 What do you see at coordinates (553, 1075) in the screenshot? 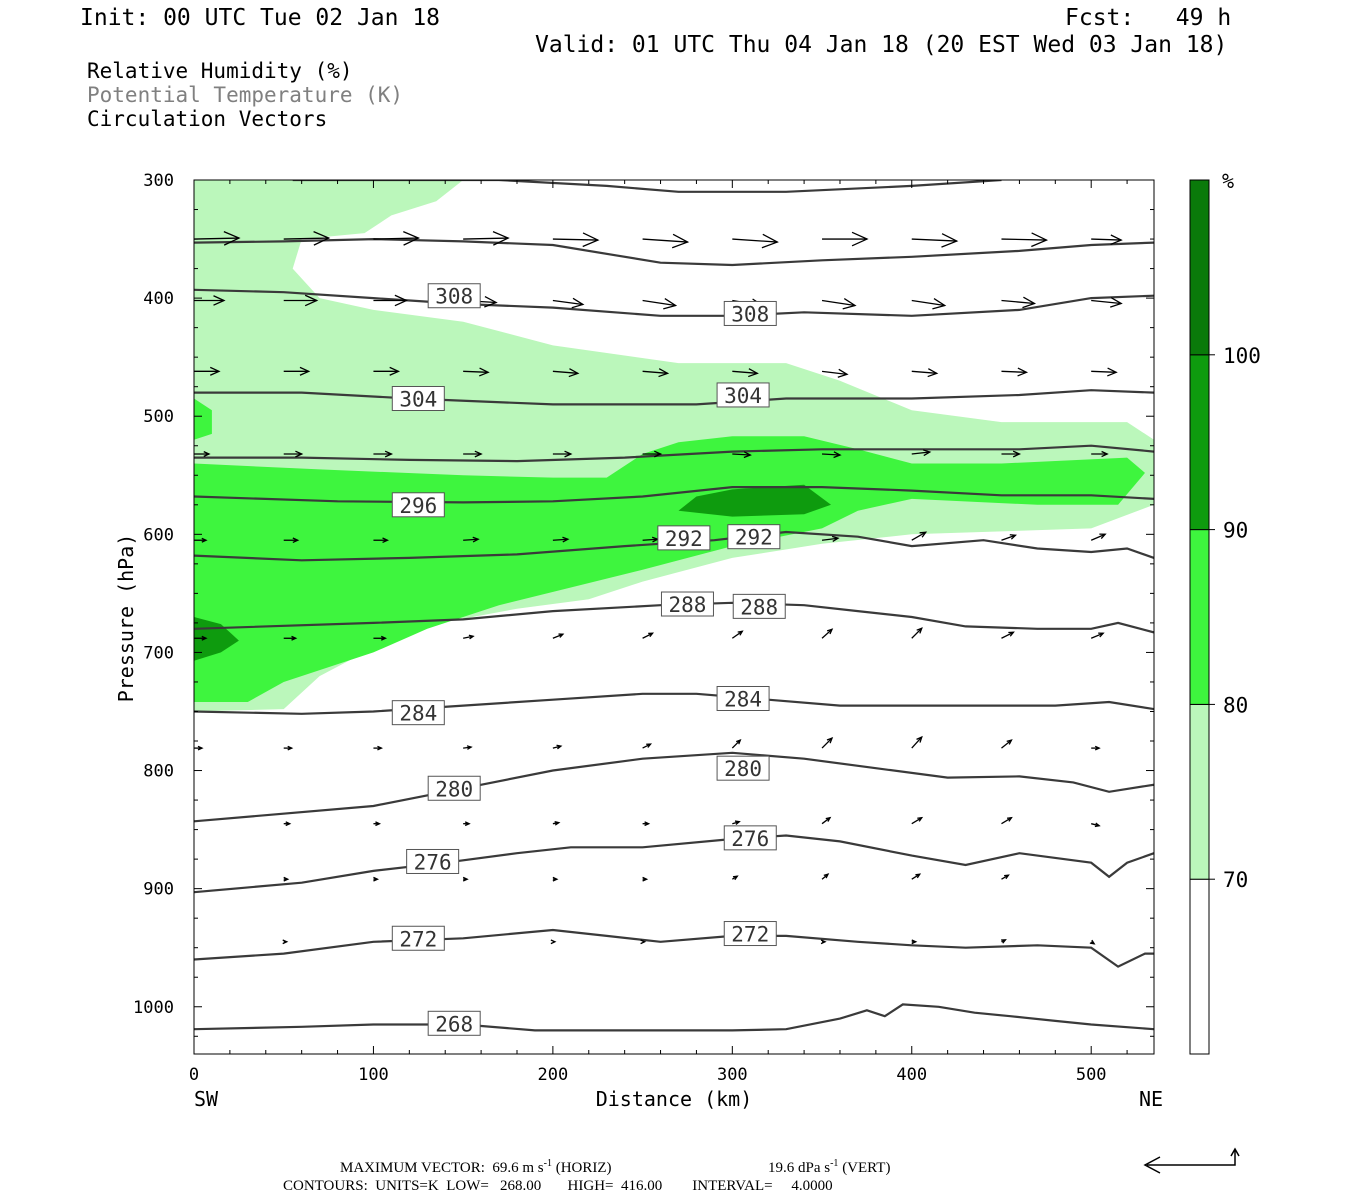
I see `x-tick-label-200: 200` at bounding box center [553, 1075].